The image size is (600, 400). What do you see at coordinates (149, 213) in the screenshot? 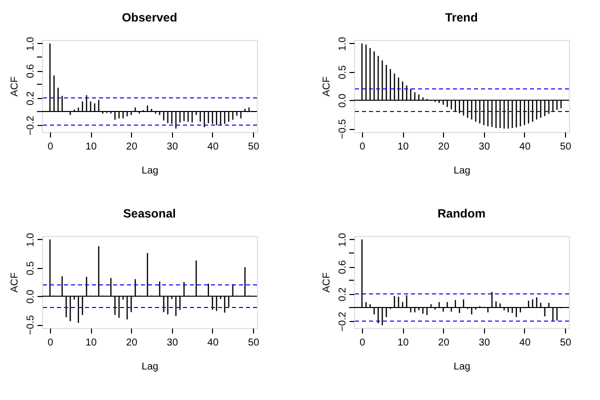
I see `chart-title: Seasonal` at bounding box center [149, 213].